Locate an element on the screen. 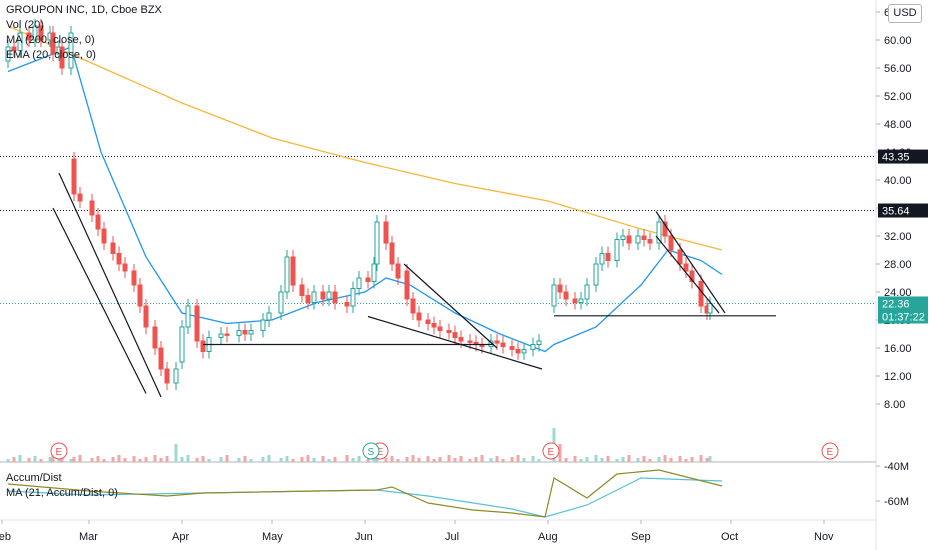 This screenshot has height=550, width=932. time-tick-label: Nov is located at coordinates (824, 537).